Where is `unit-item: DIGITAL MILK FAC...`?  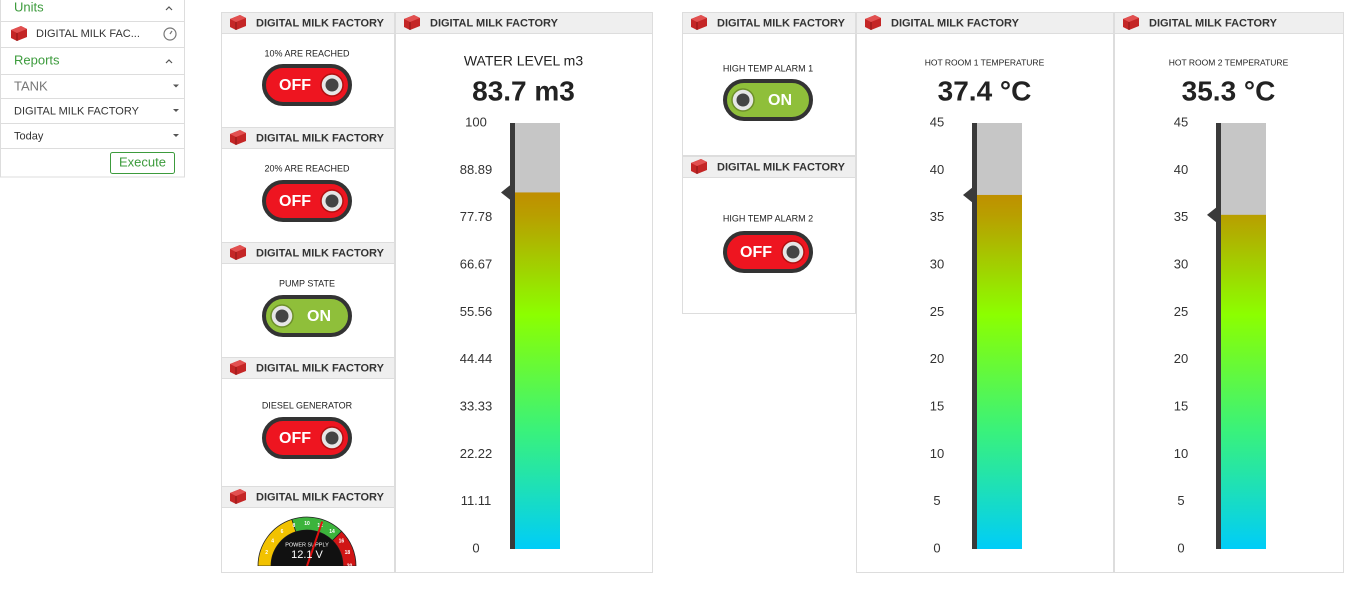 unit-item: DIGITAL MILK FAC... is located at coordinates (88, 34).